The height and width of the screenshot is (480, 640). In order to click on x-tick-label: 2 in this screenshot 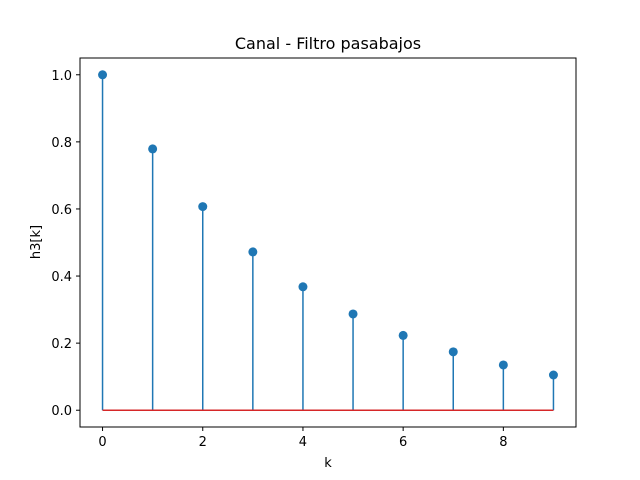, I will do `click(203, 442)`.